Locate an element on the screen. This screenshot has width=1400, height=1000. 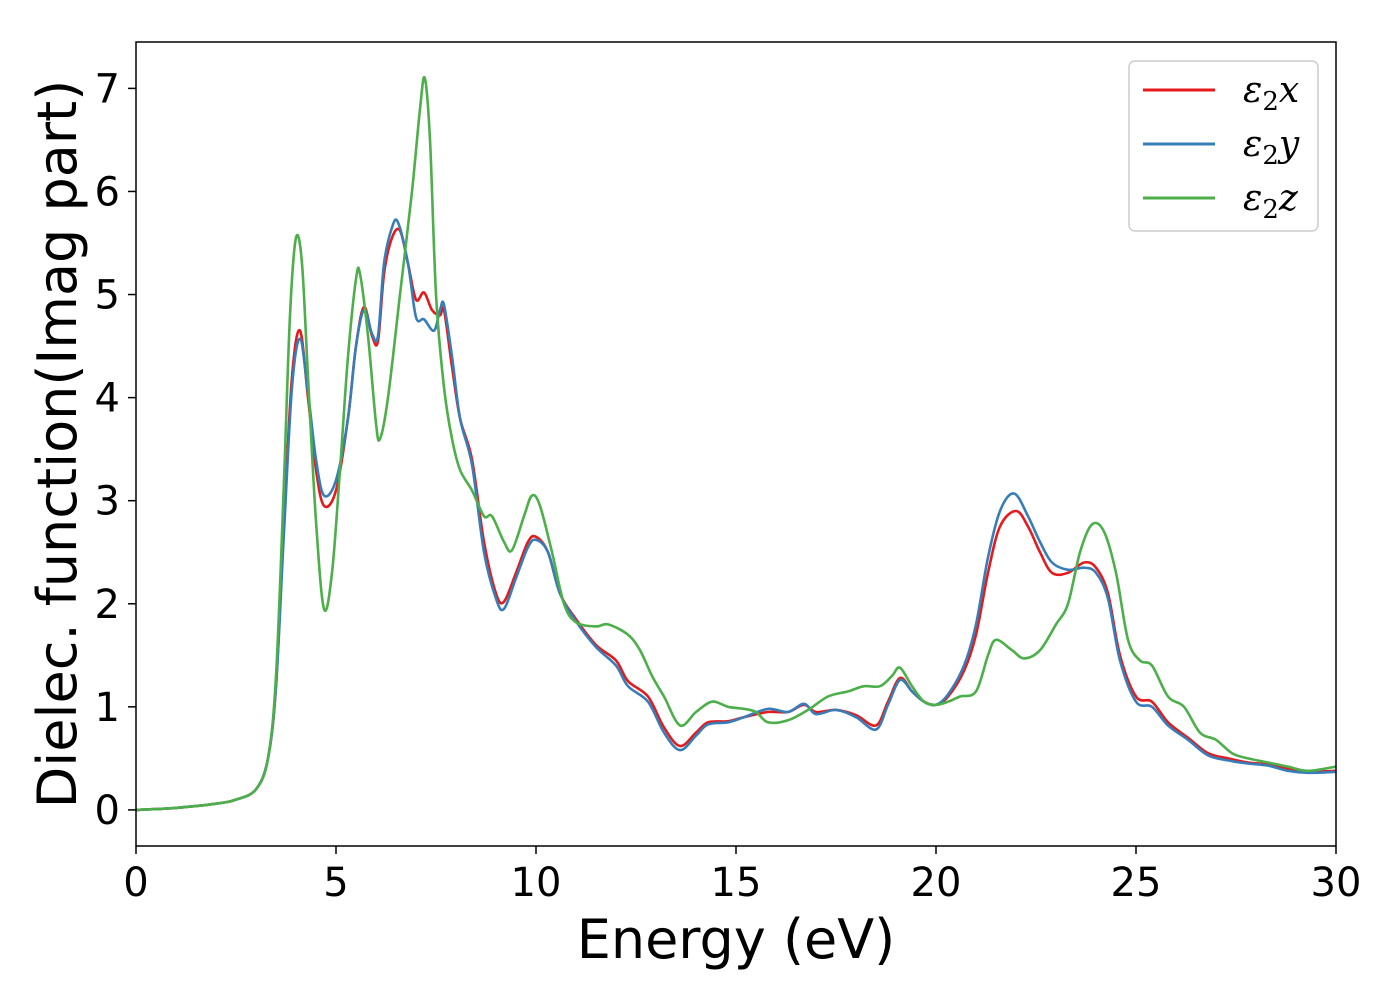
y-tick-label: 1 is located at coordinates (107, 708).